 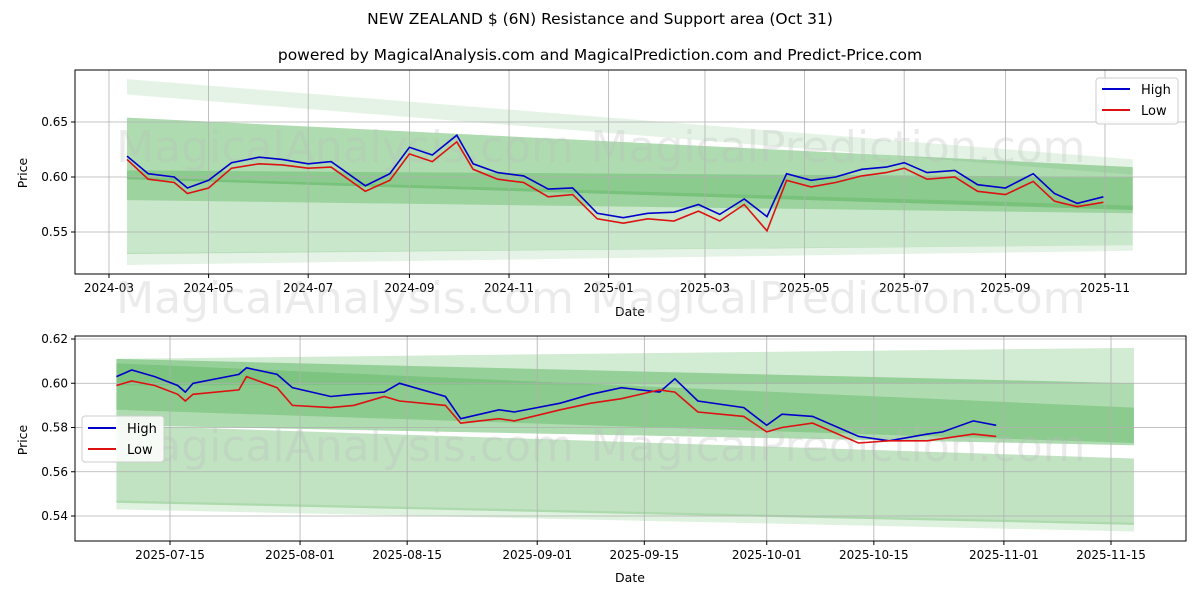 What do you see at coordinates (904, 288) in the screenshot?
I see `x-tick-label: 2025-07` at bounding box center [904, 288].